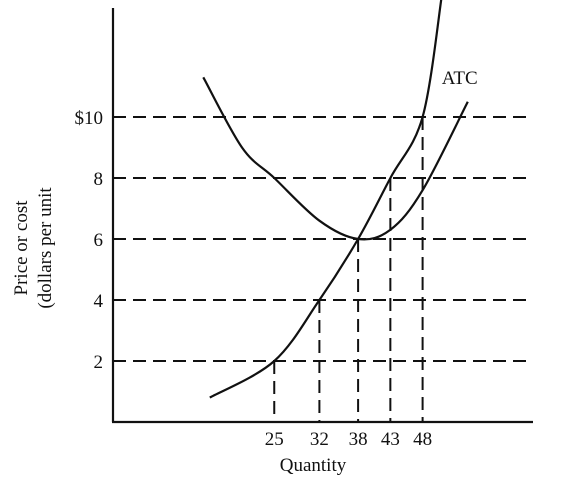 The height and width of the screenshot is (479, 575). What do you see at coordinates (99, 179) in the screenshot?
I see `y-tick-label-8: 8` at bounding box center [99, 179].